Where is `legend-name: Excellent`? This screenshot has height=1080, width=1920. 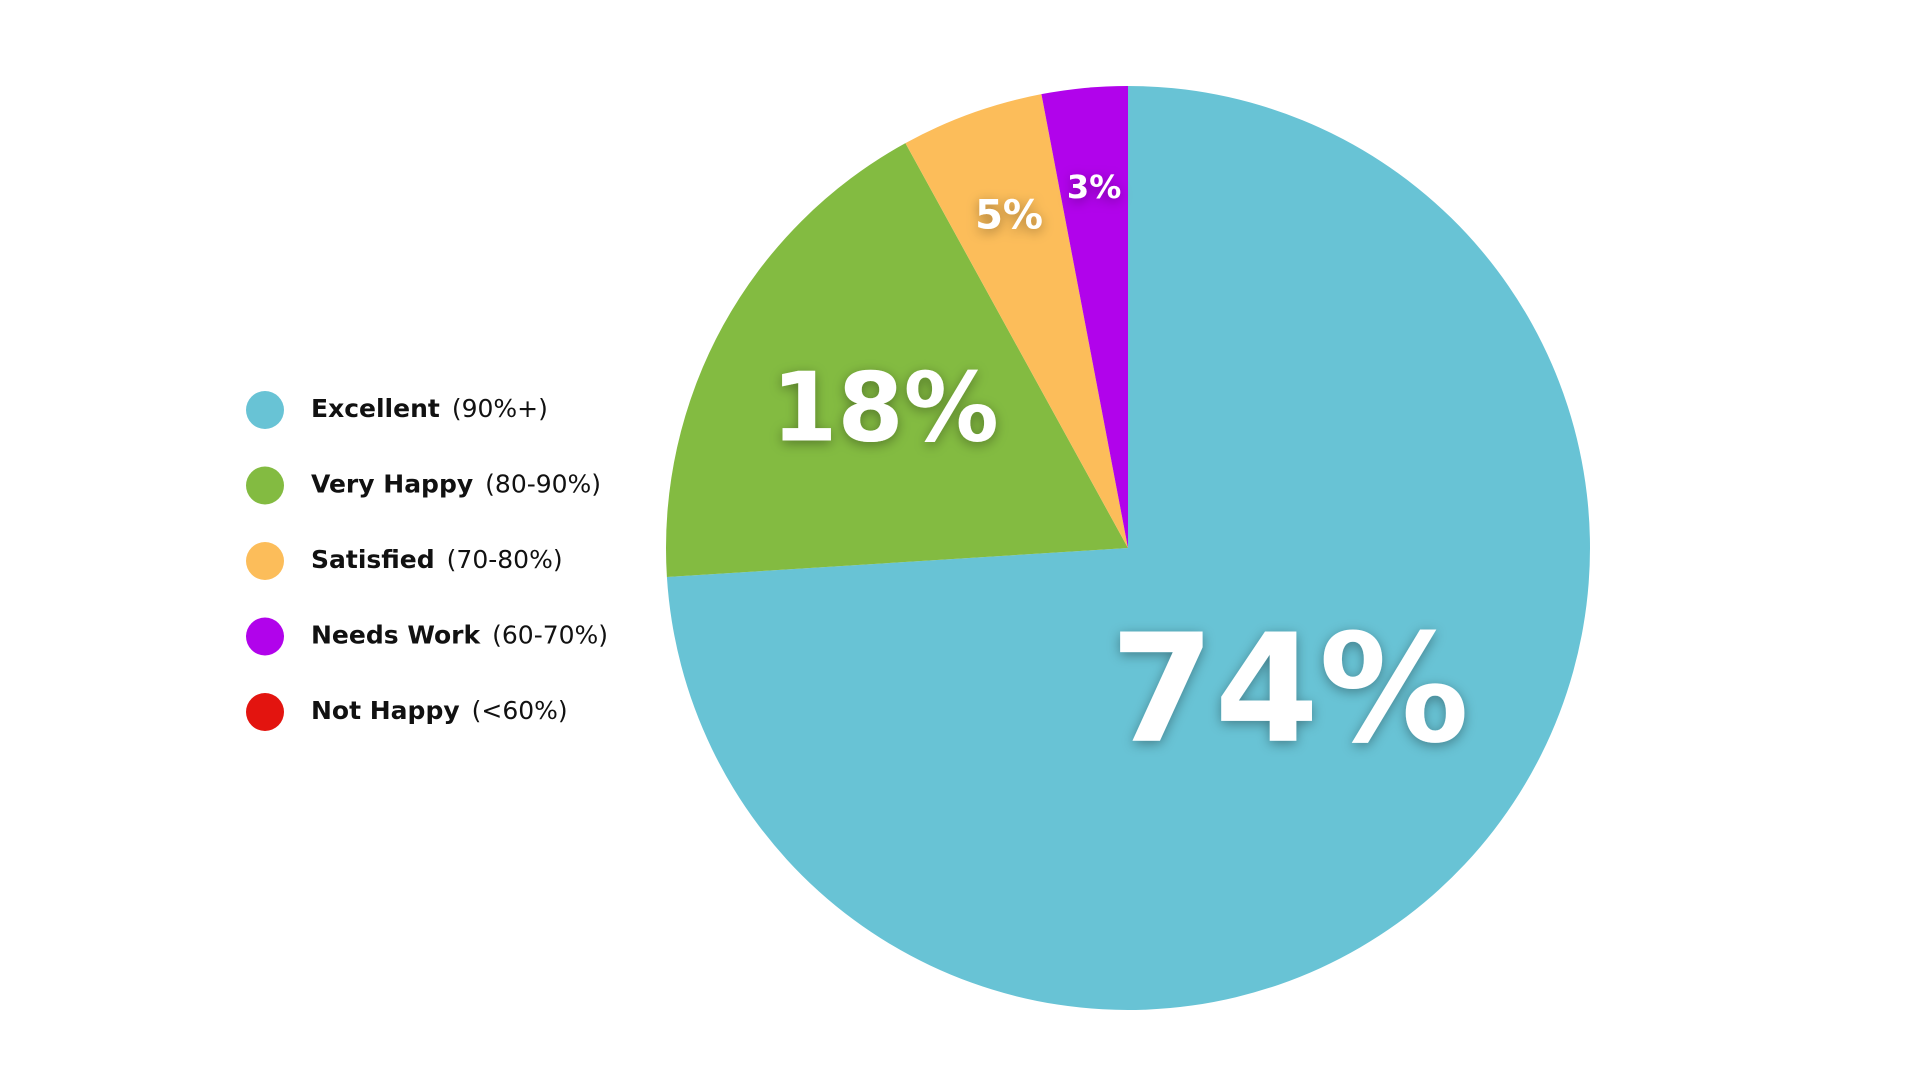 legend-name: Excellent is located at coordinates (375, 408).